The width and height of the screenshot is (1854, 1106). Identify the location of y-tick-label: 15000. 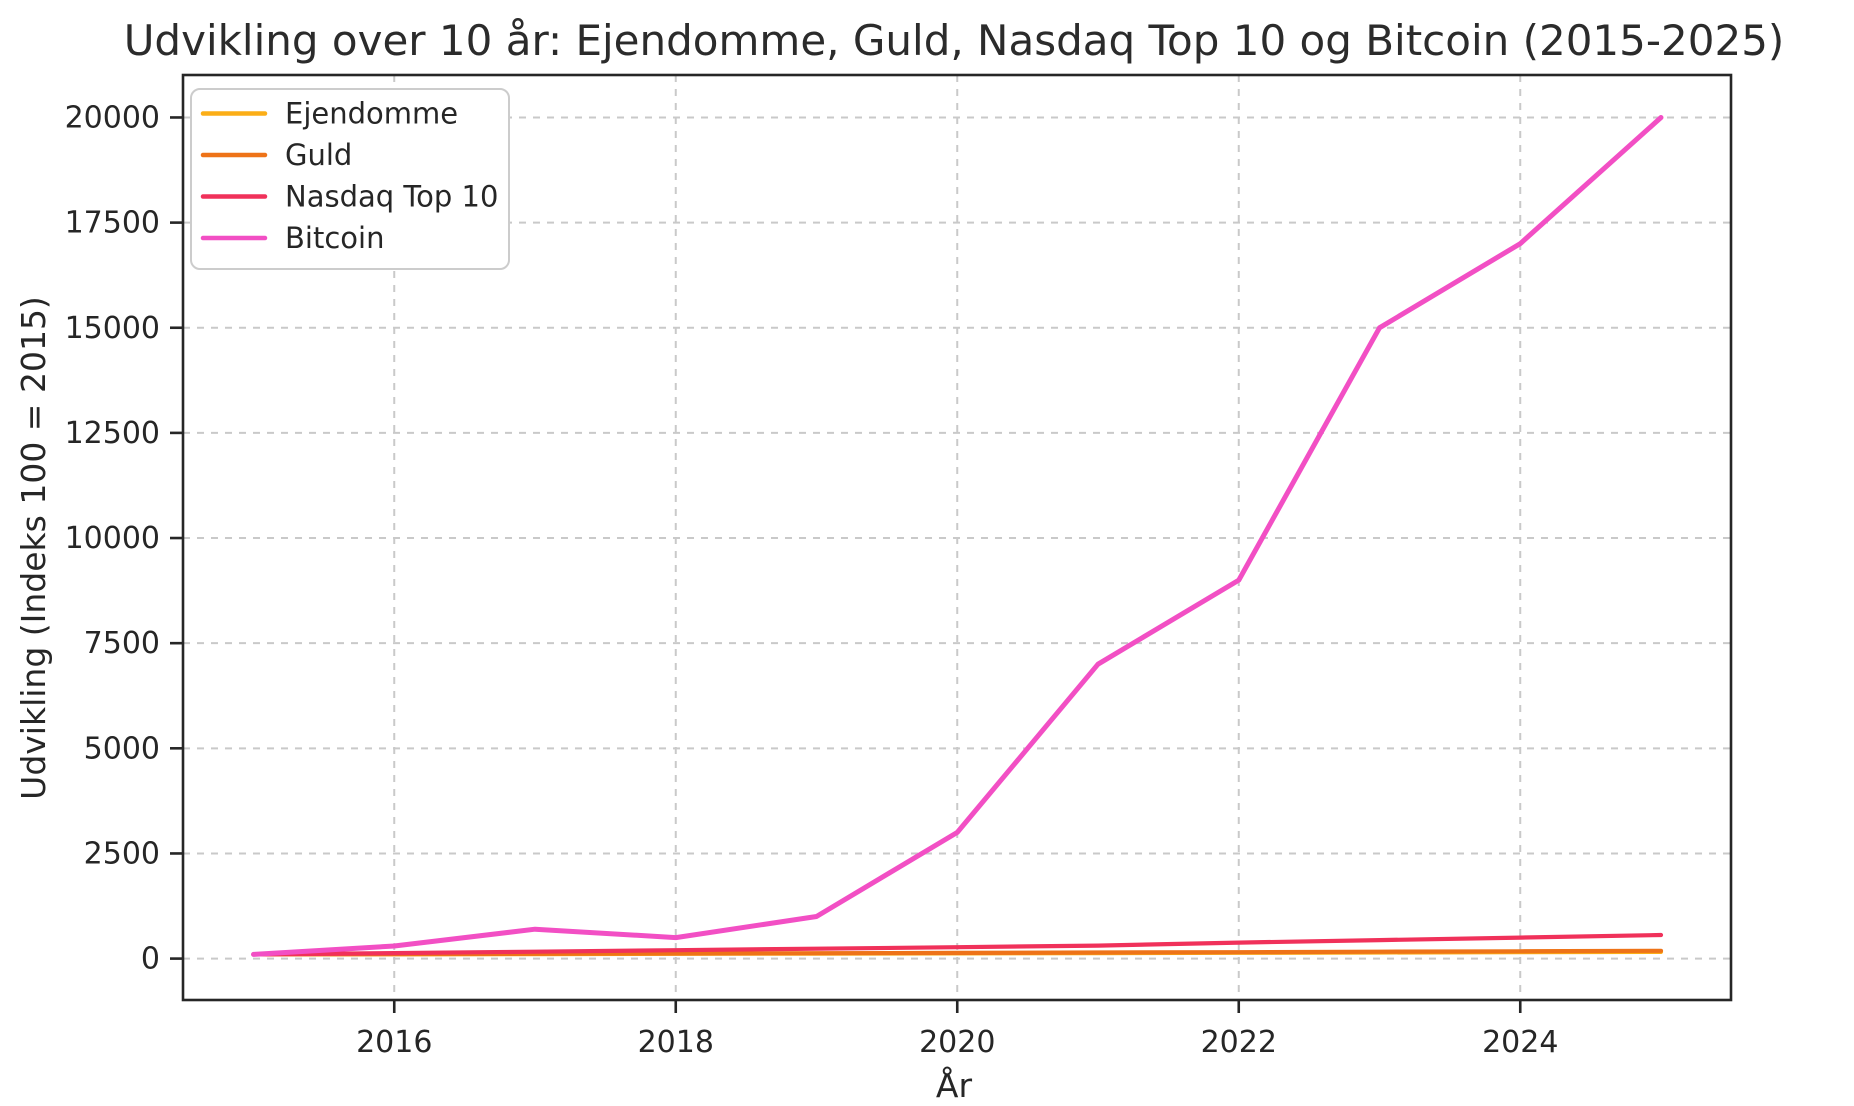
(112, 328).